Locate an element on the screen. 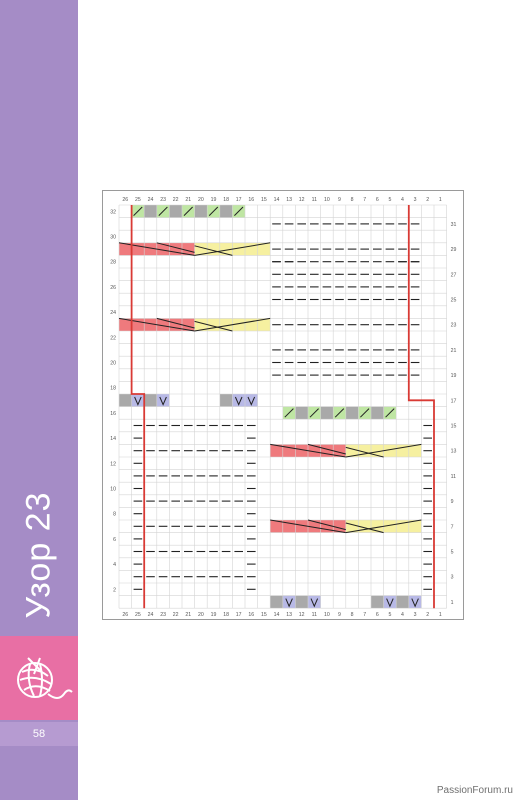  row-label-right: 3 is located at coordinates (452, 578).